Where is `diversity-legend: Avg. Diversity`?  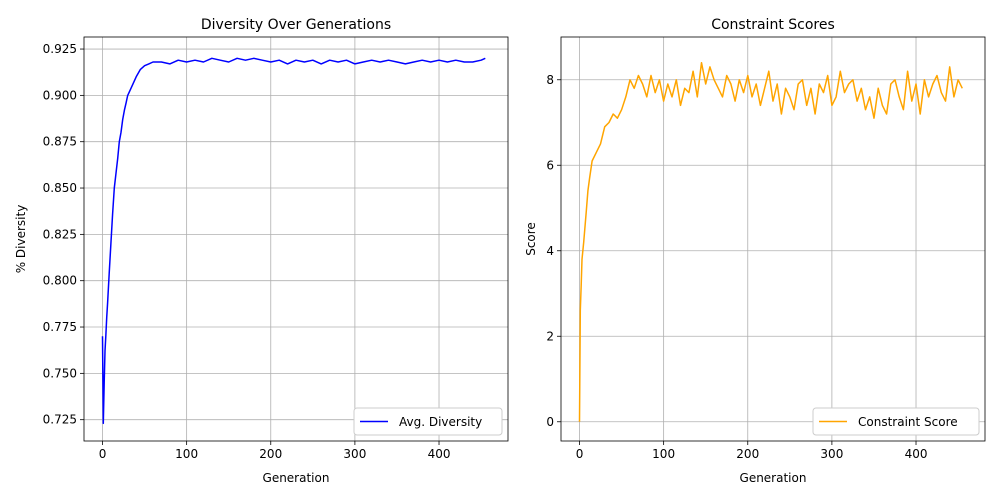 diversity-legend: Avg. Diversity is located at coordinates (428, 421).